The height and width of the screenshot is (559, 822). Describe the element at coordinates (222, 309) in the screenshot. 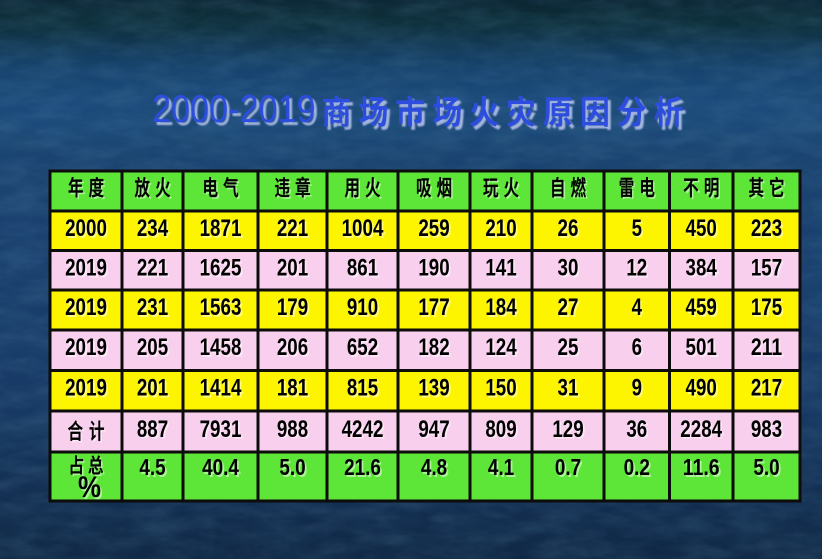

I see `svg-text: 1563` at that location.